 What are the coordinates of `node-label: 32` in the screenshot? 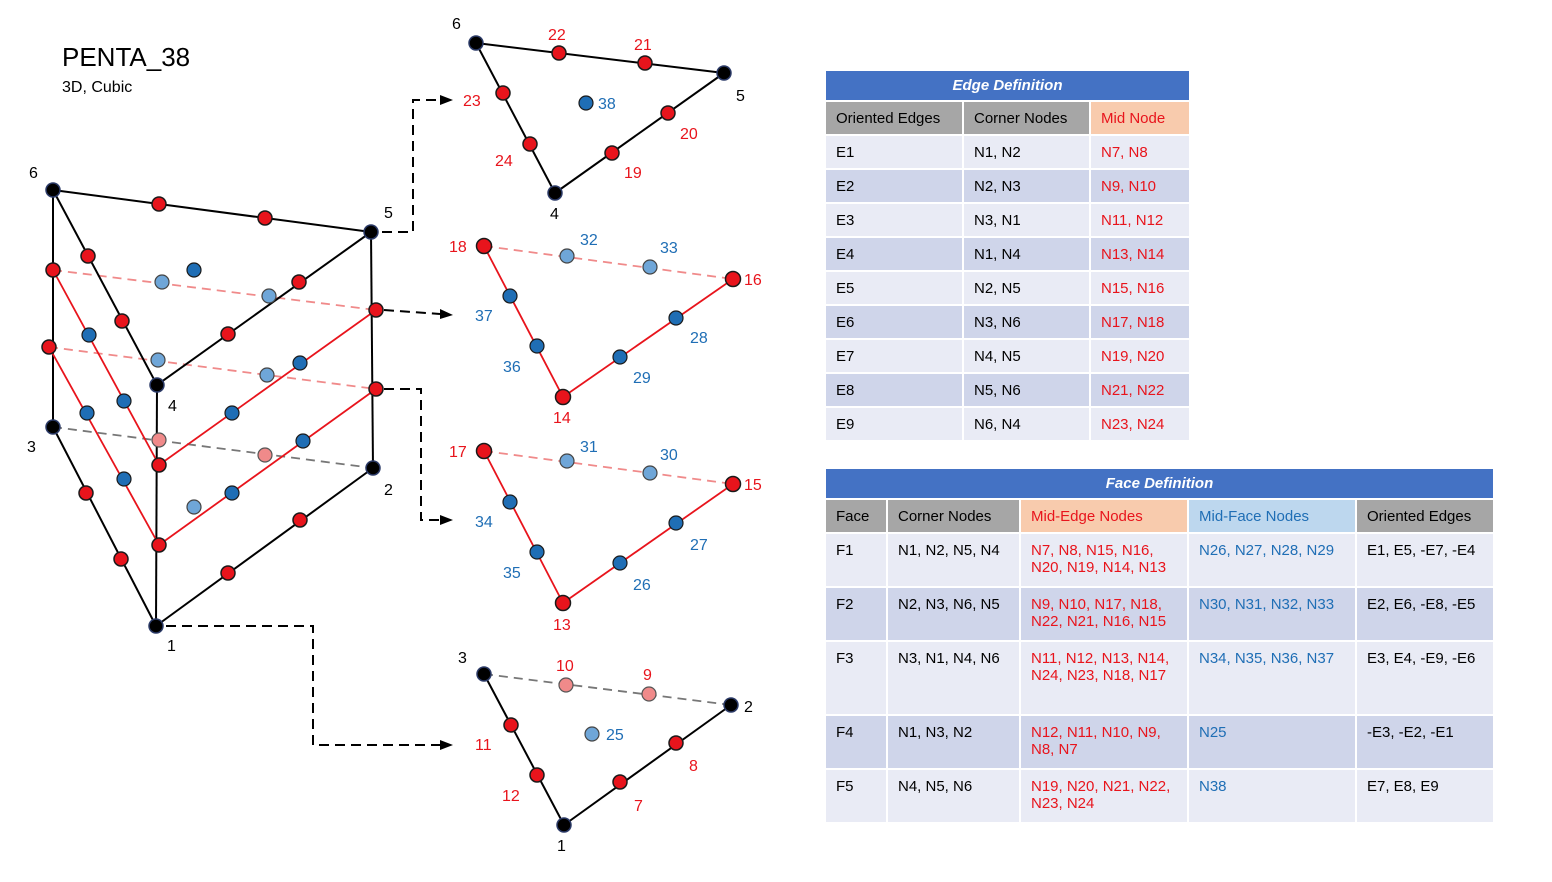 It's located at (589, 240).